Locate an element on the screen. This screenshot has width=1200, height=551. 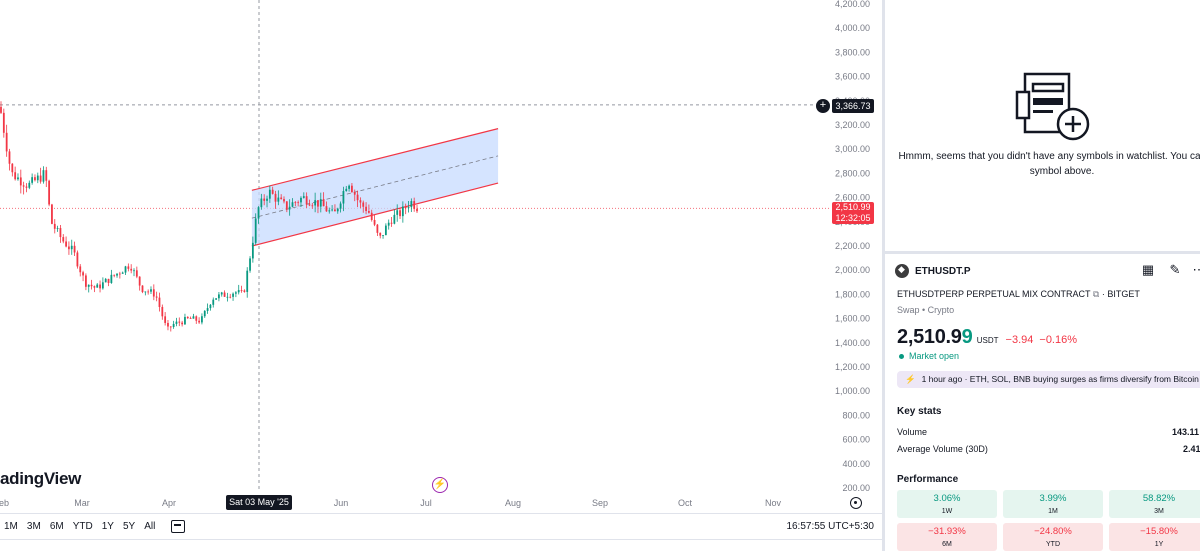
grid-icon: ▦ is located at coordinates (1148, 269).